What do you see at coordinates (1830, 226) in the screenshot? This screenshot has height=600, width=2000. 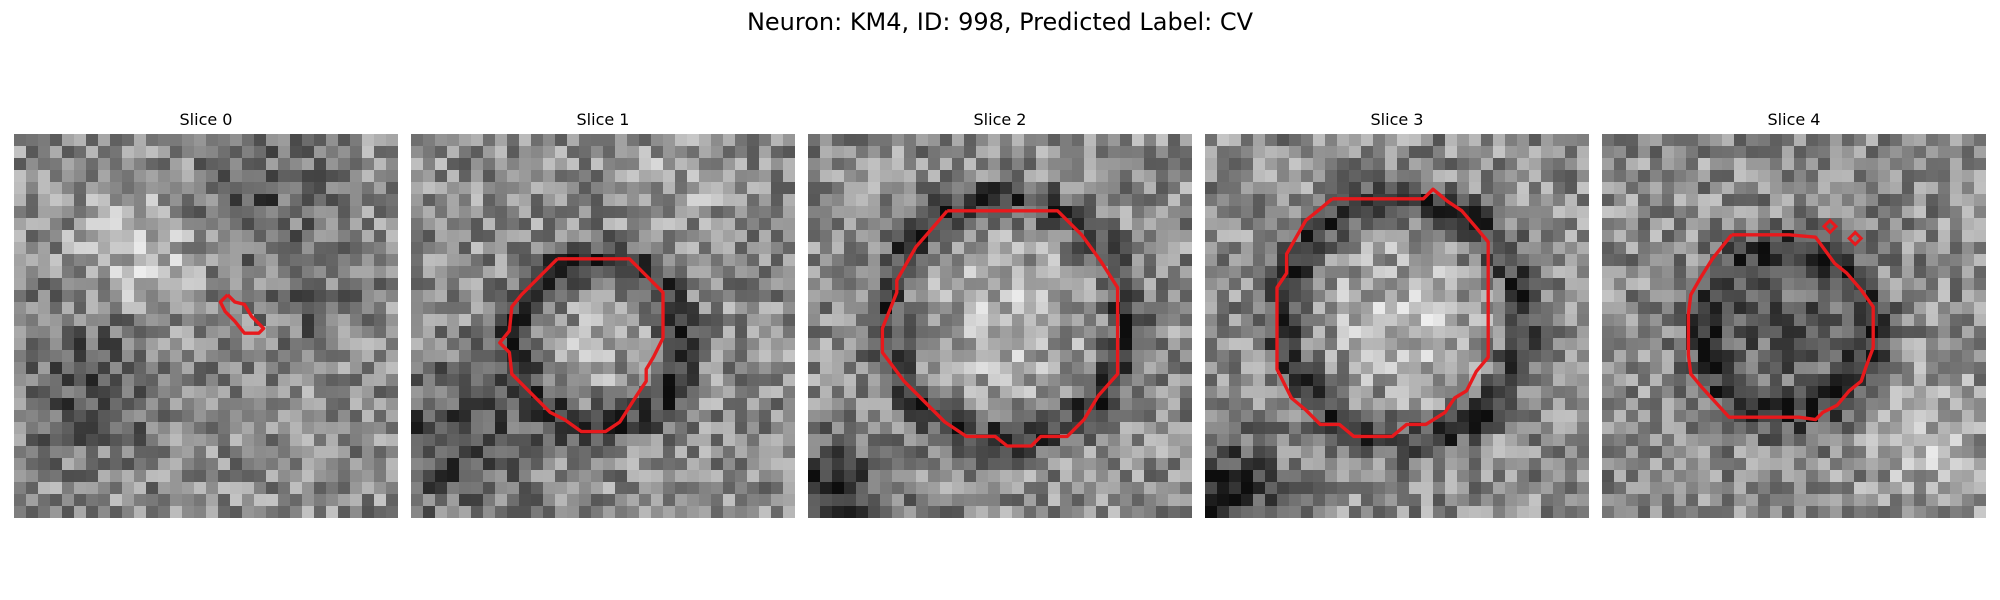 I see `slice-contour-4-blob-a` at bounding box center [1830, 226].